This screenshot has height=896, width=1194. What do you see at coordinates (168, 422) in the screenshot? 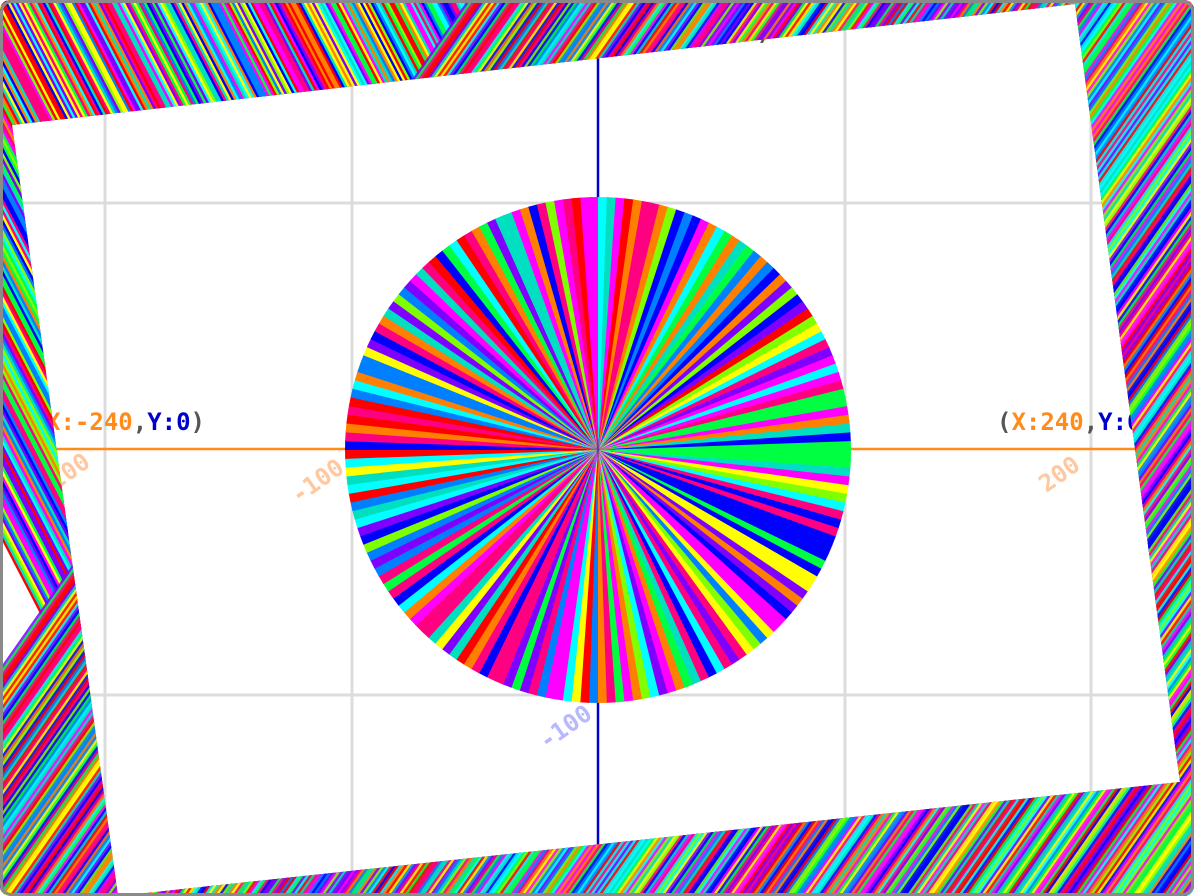
I see `coord-y: Y:0` at bounding box center [168, 422].